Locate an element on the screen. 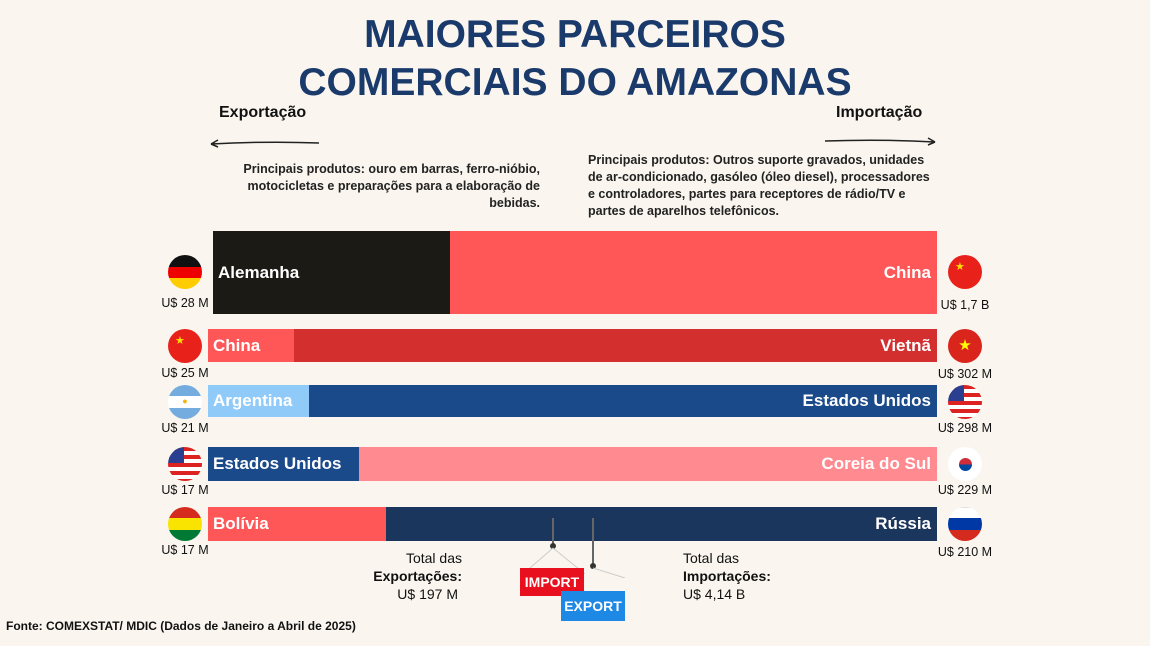 This screenshot has width=1150, height=646. import-country-label: China is located at coordinates (907, 272).